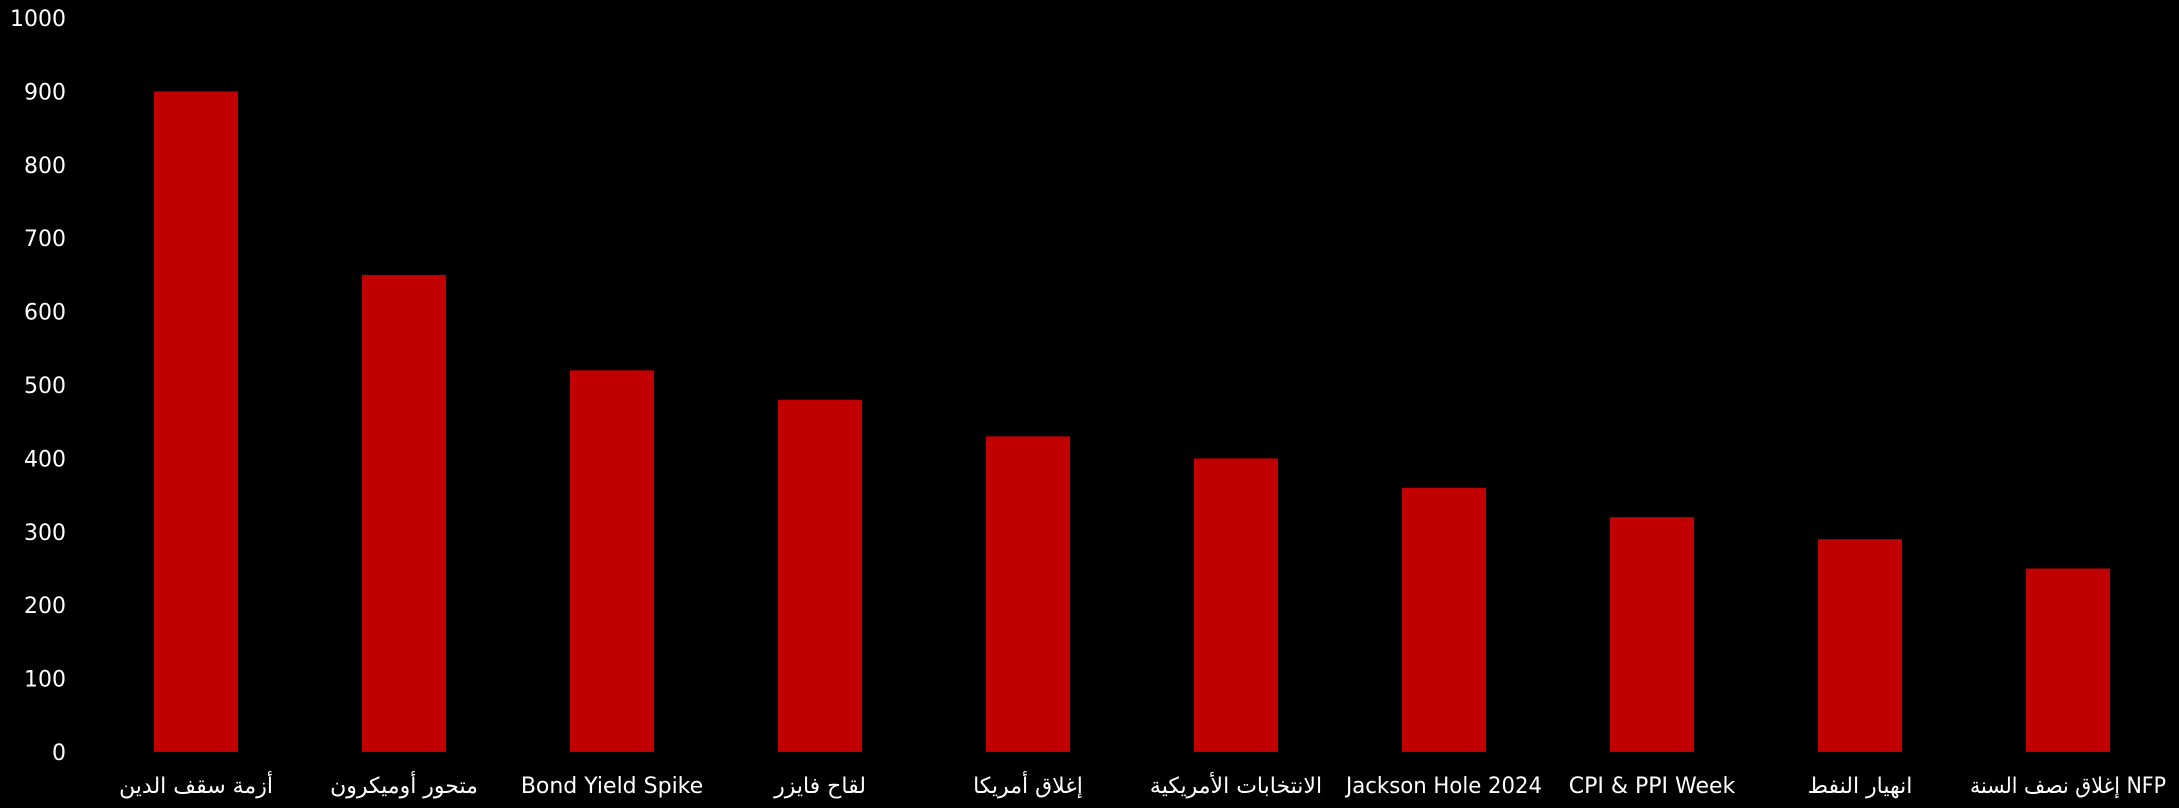 Image resolution: width=2179 pixels, height=808 pixels. I want to click on x-category-label: لقاح فايزر, so click(819, 786).